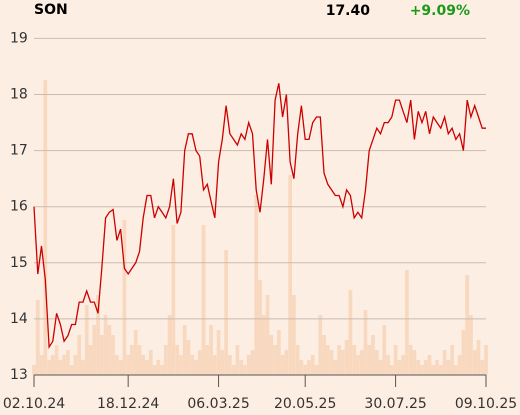 Image resolution: width=520 pixels, height=415 pixels. What do you see at coordinates (440, 11) in the screenshot?
I see `change: +9.09%` at bounding box center [440, 11].